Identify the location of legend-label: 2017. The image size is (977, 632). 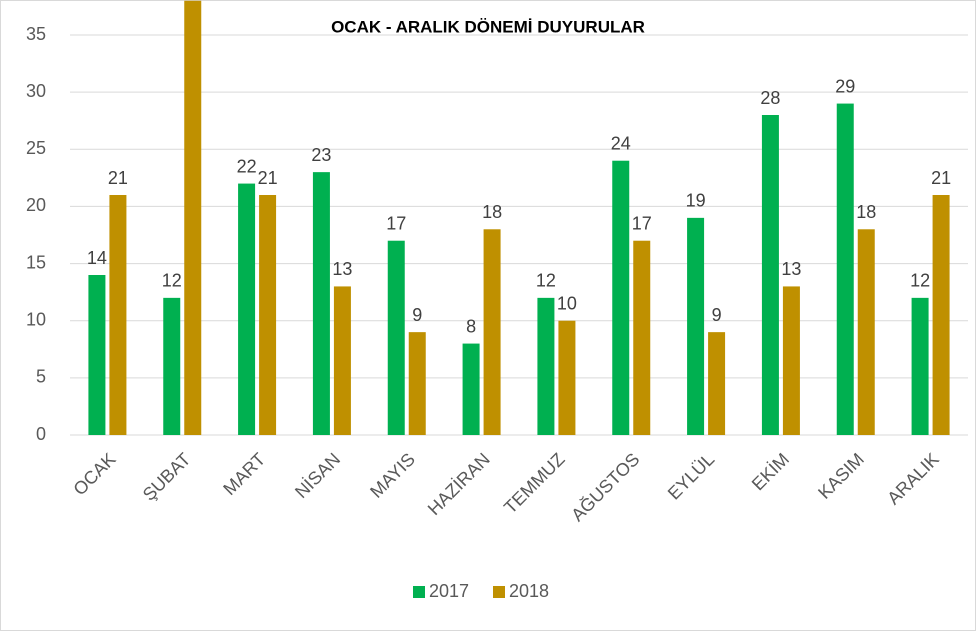
(449, 591).